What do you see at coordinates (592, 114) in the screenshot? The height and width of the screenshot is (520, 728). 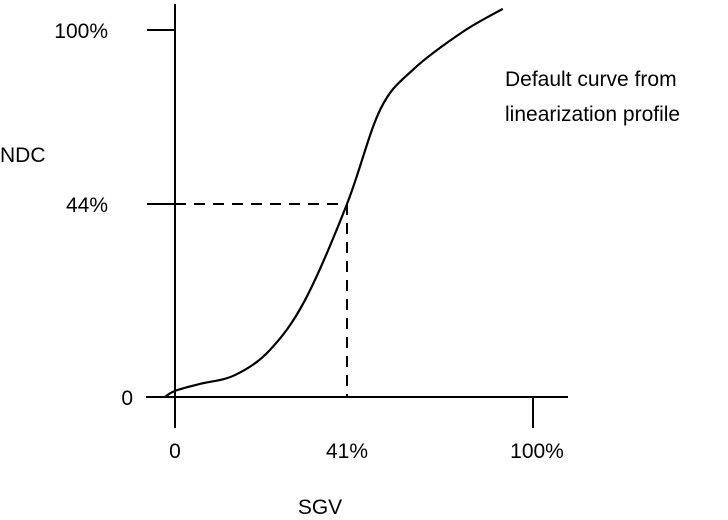 I see `annotation-line-2: linearization profile` at bounding box center [592, 114].